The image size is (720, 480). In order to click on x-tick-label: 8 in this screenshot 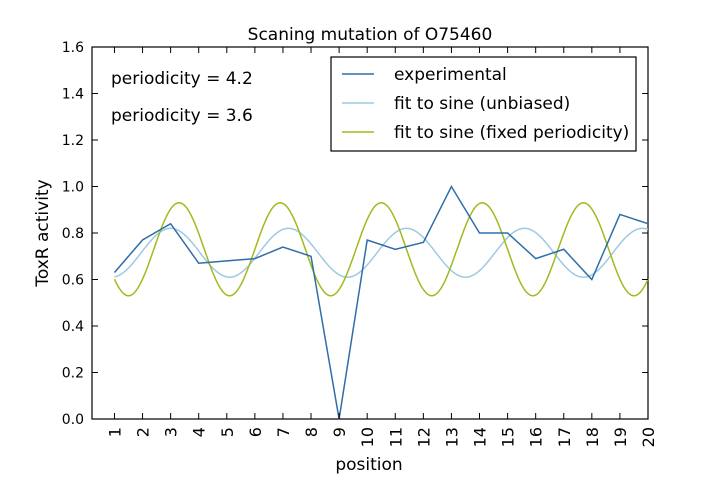, I will do `click(311, 432)`.